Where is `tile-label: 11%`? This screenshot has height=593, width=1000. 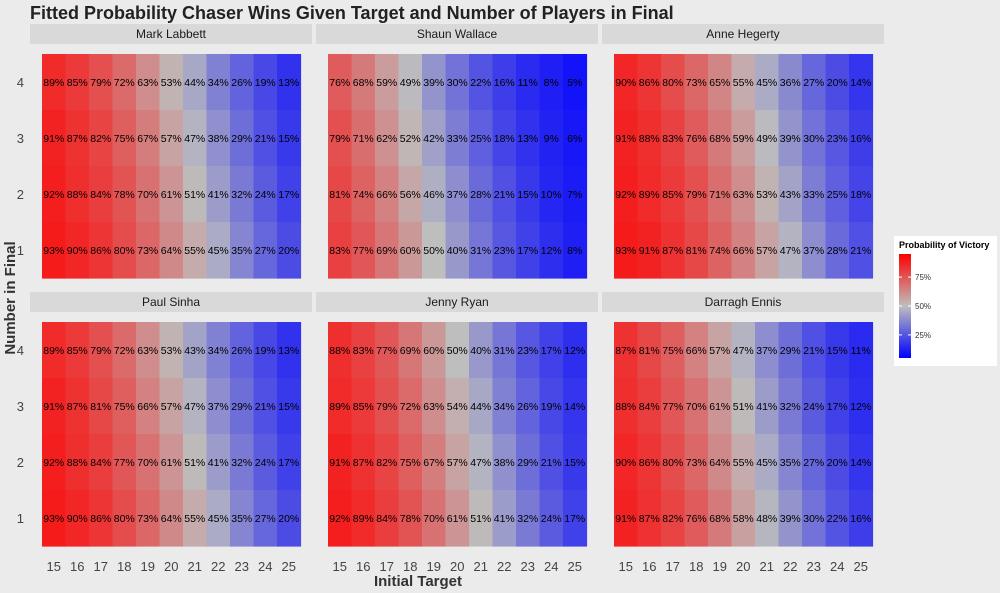 tile-label: 11% is located at coordinates (861, 351).